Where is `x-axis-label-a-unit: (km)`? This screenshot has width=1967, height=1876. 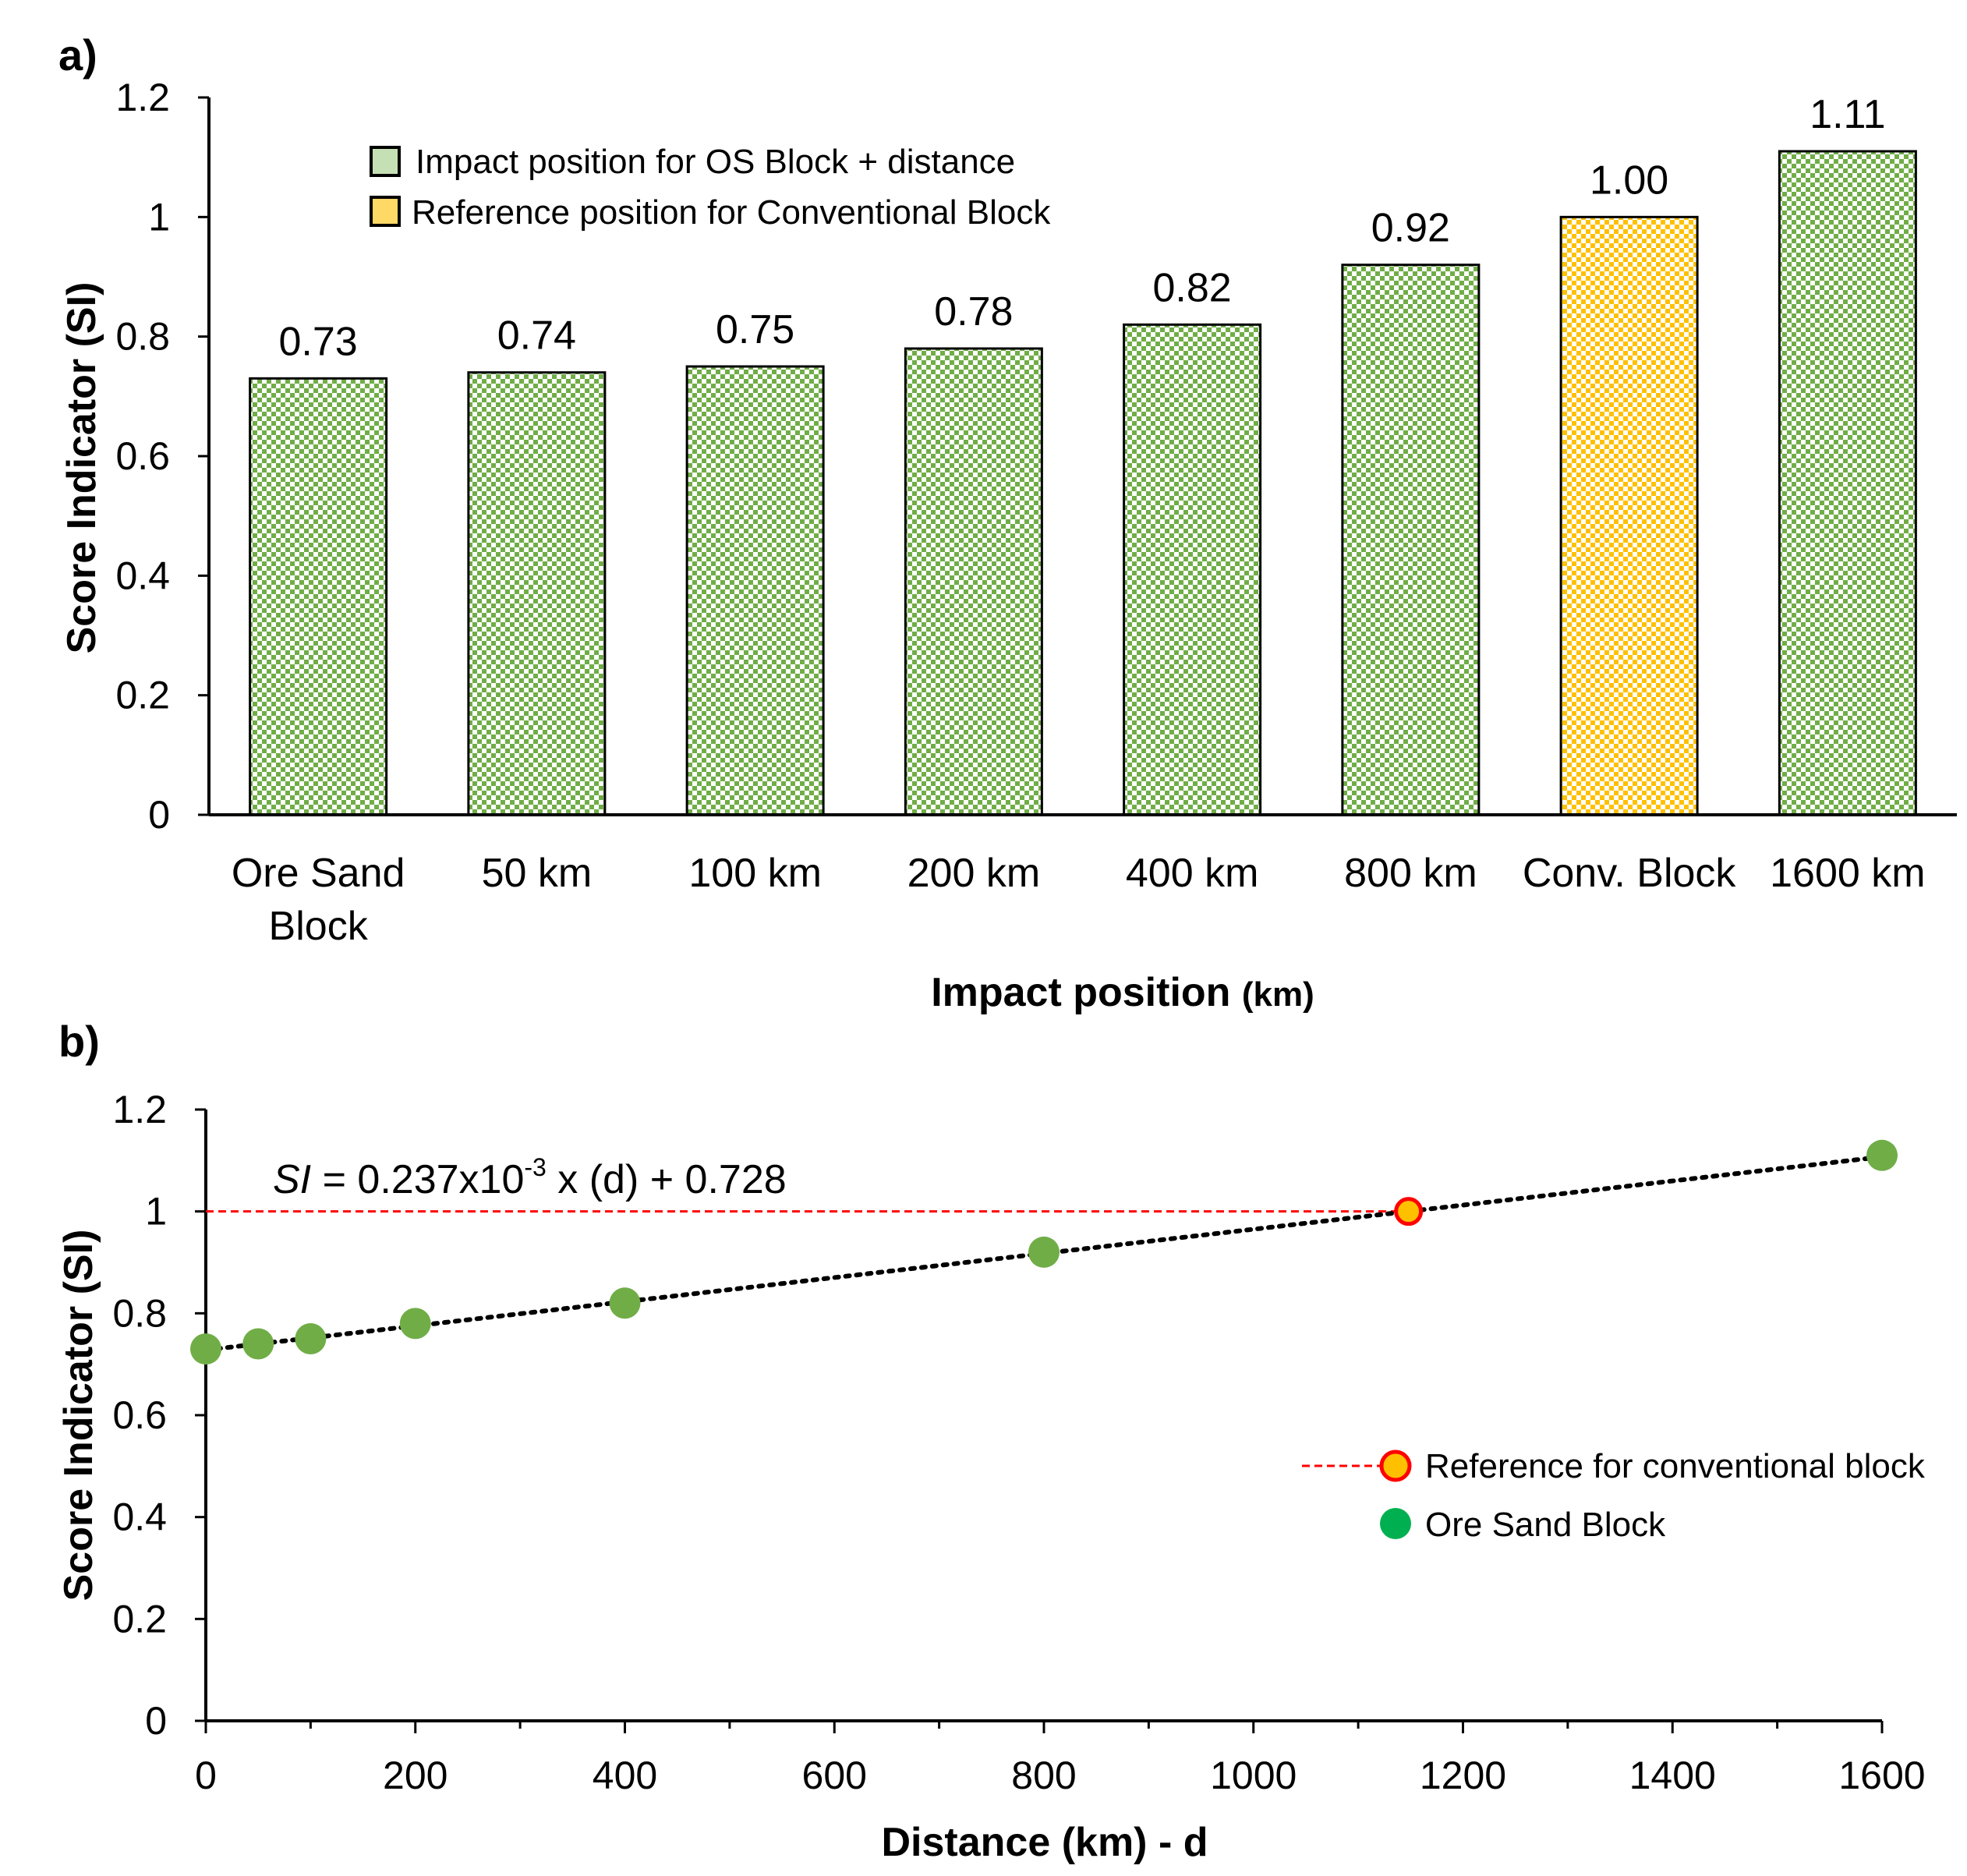
x-axis-label-a-unit: (km) is located at coordinates (1278, 995).